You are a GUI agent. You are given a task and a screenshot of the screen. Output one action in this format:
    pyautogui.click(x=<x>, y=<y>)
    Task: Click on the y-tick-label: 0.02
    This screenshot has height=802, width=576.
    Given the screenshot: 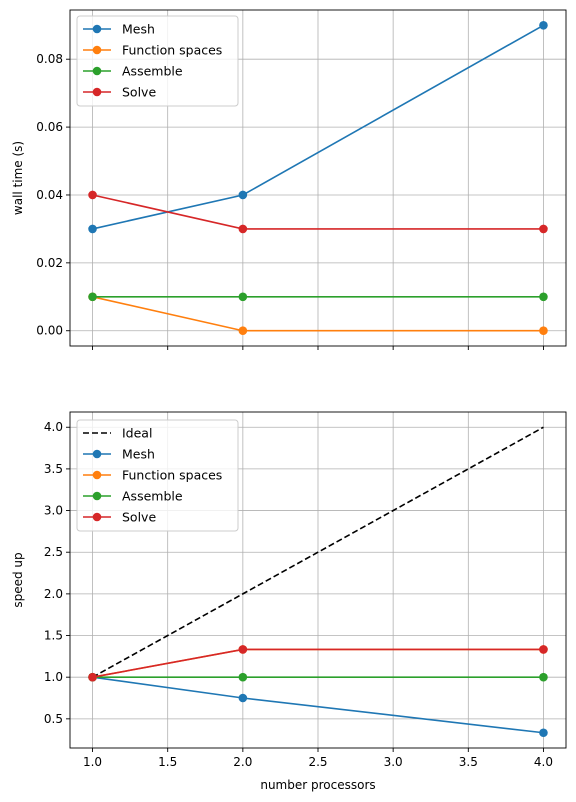 What is the action you would take?
    pyautogui.click(x=49, y=263)
    